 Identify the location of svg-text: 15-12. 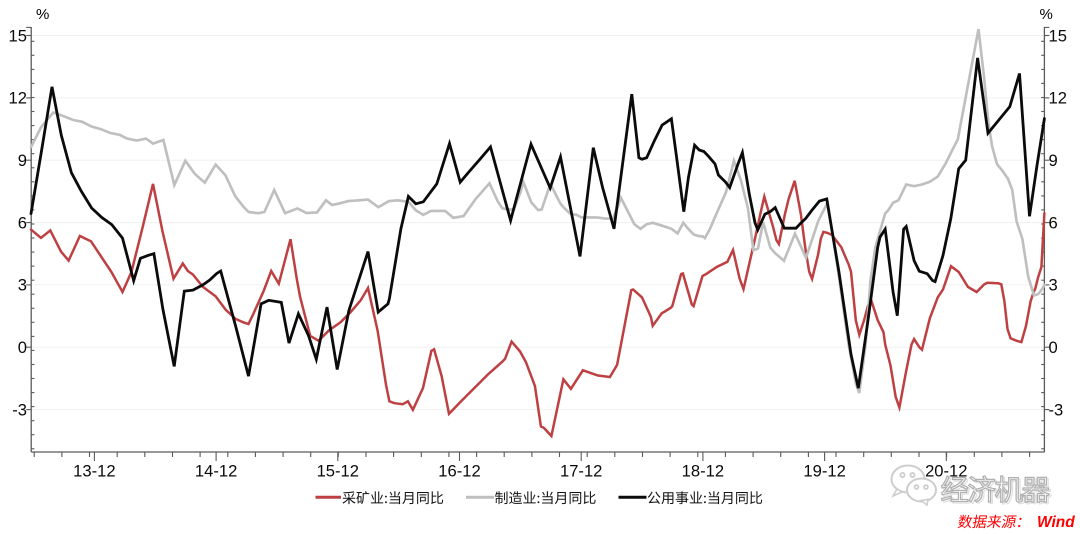
(338, 471).